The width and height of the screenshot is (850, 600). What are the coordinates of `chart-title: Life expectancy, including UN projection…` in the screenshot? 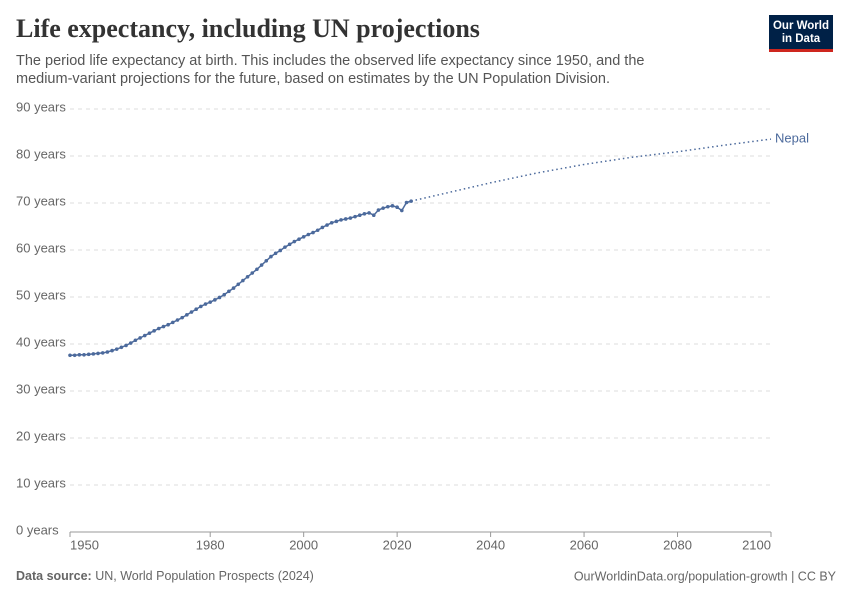 It's located at (248, 28).